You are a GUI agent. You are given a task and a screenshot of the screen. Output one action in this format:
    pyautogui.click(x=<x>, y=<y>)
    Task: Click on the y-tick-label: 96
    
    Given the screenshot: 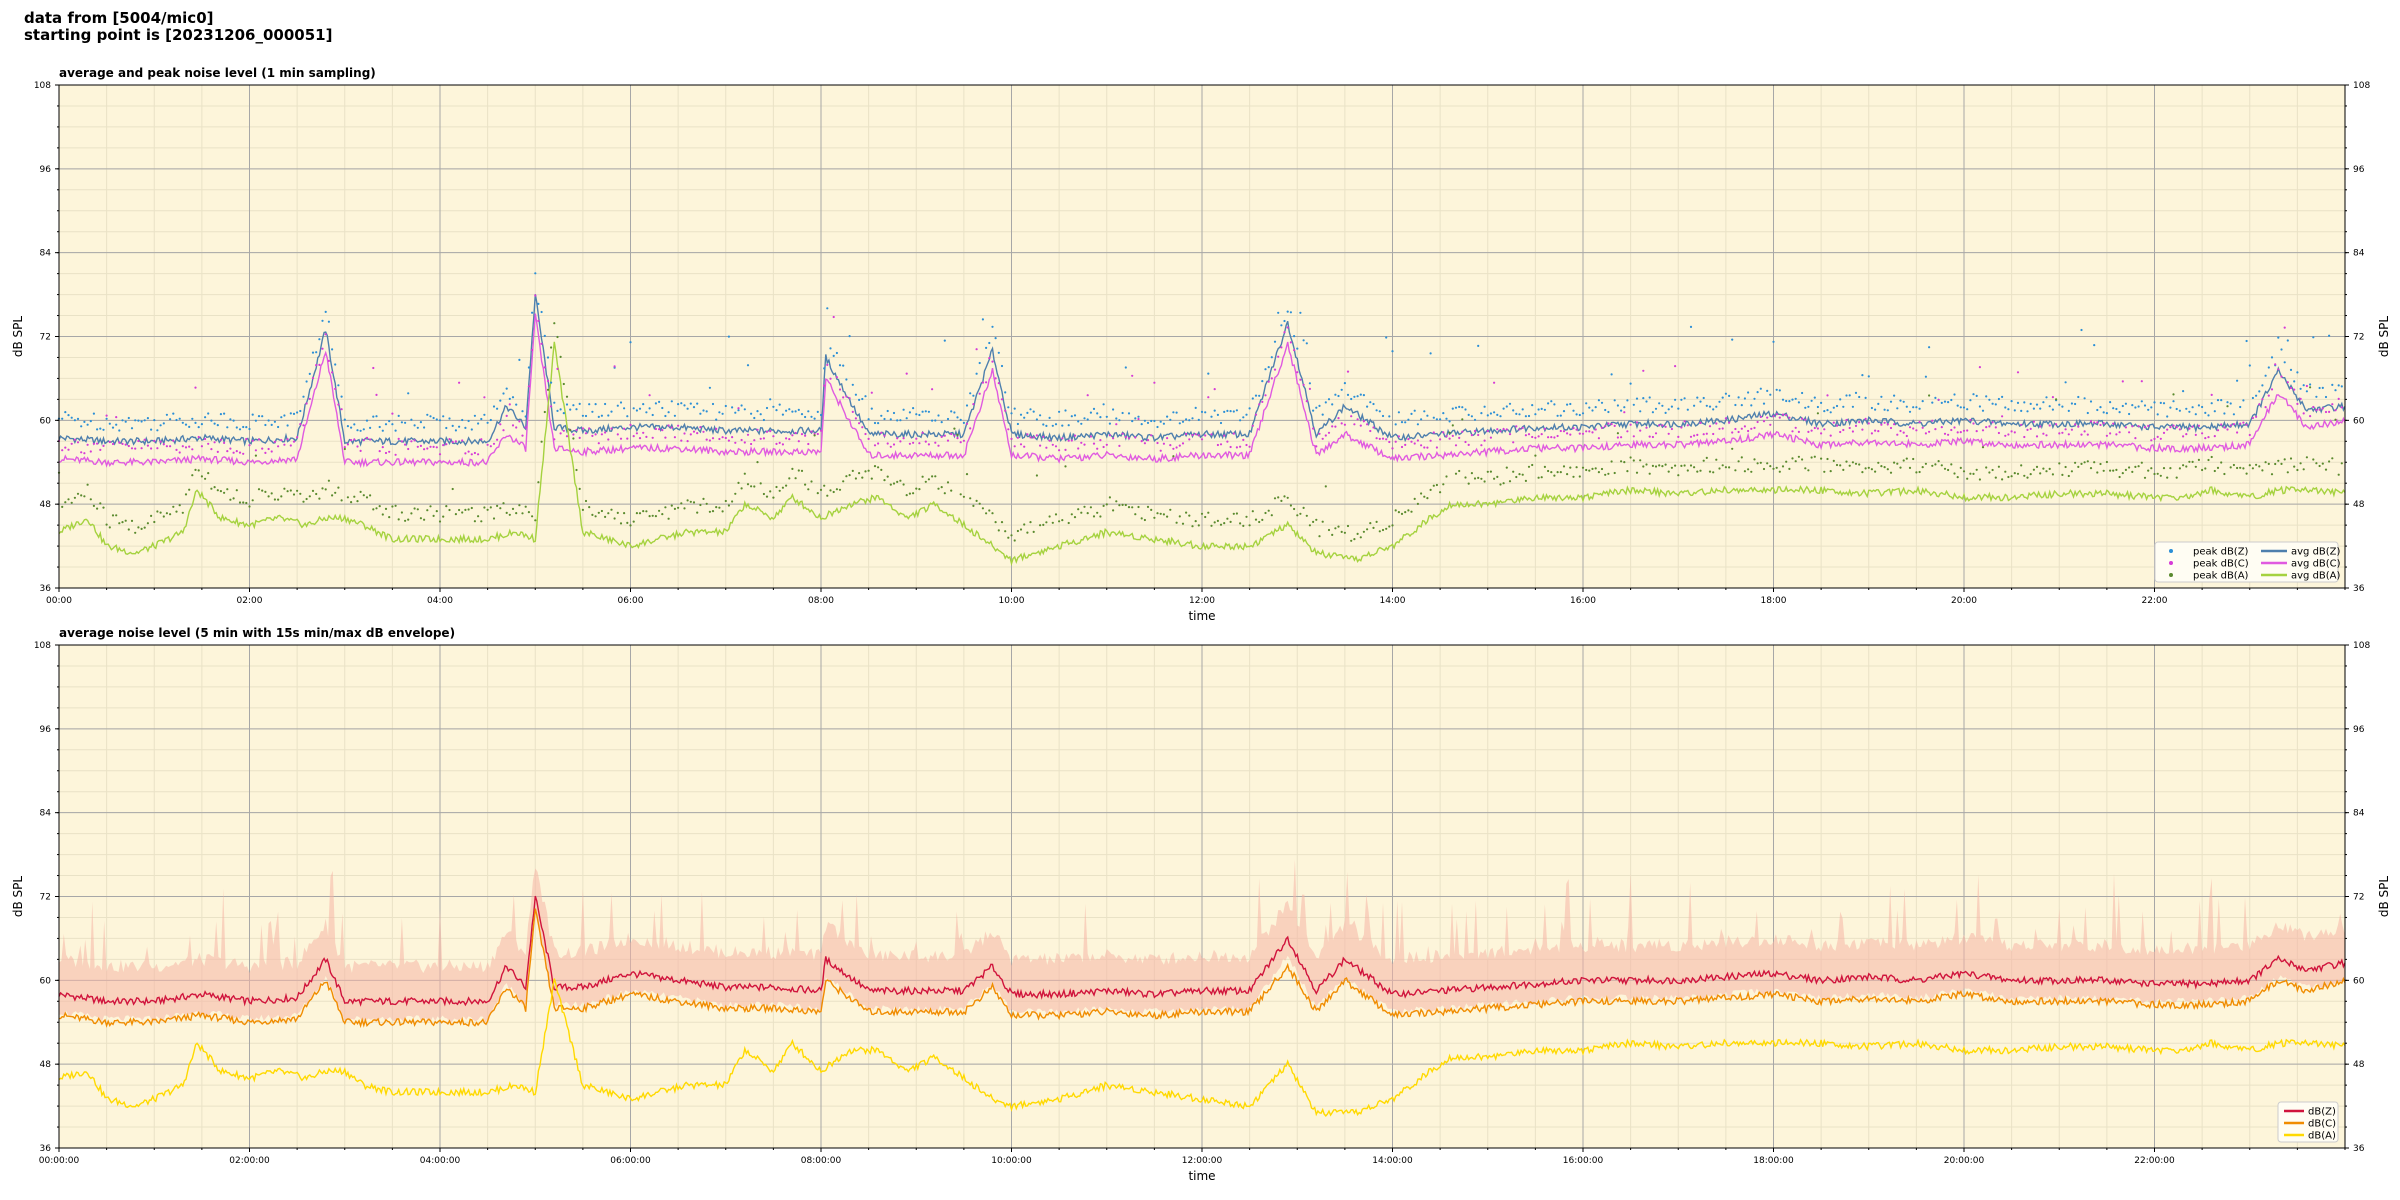 What is the action you would take?
    pyautogui.click(x=46, y=730)
    